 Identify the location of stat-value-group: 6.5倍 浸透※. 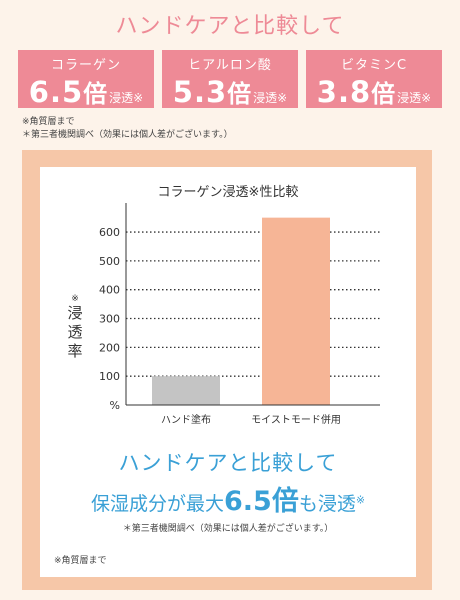
(86, 91).